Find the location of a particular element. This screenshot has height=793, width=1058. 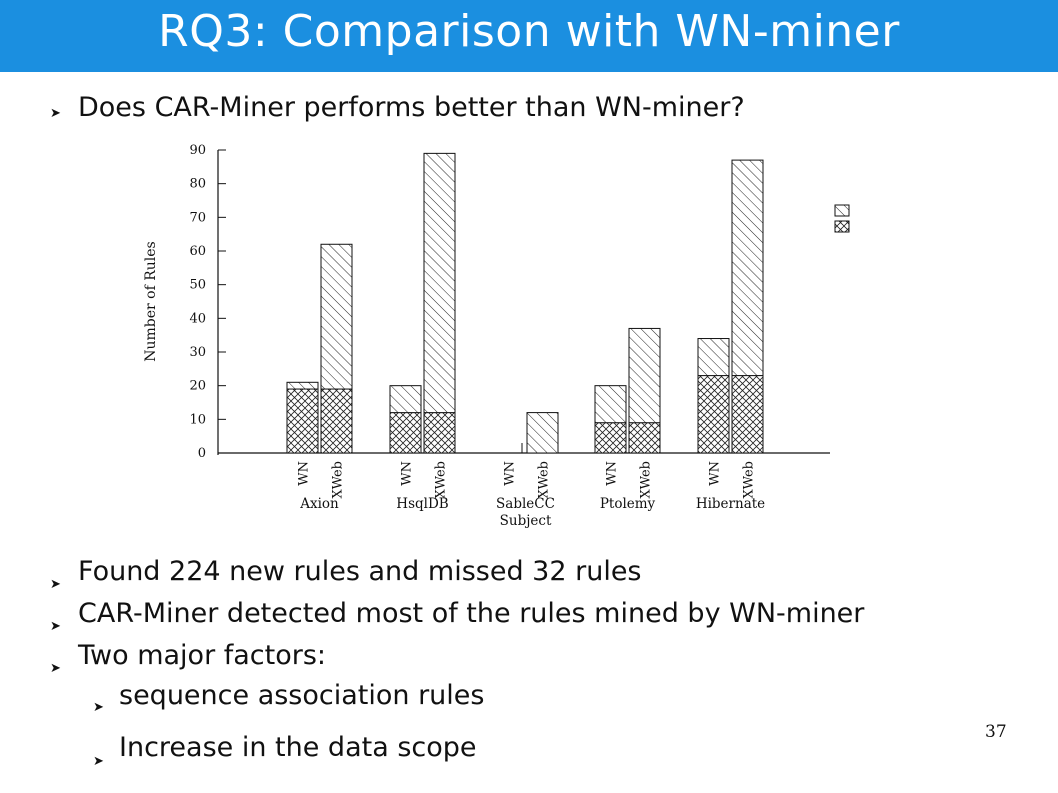

bar-sablecc-xweb-only is located at coordinates (542, 433).